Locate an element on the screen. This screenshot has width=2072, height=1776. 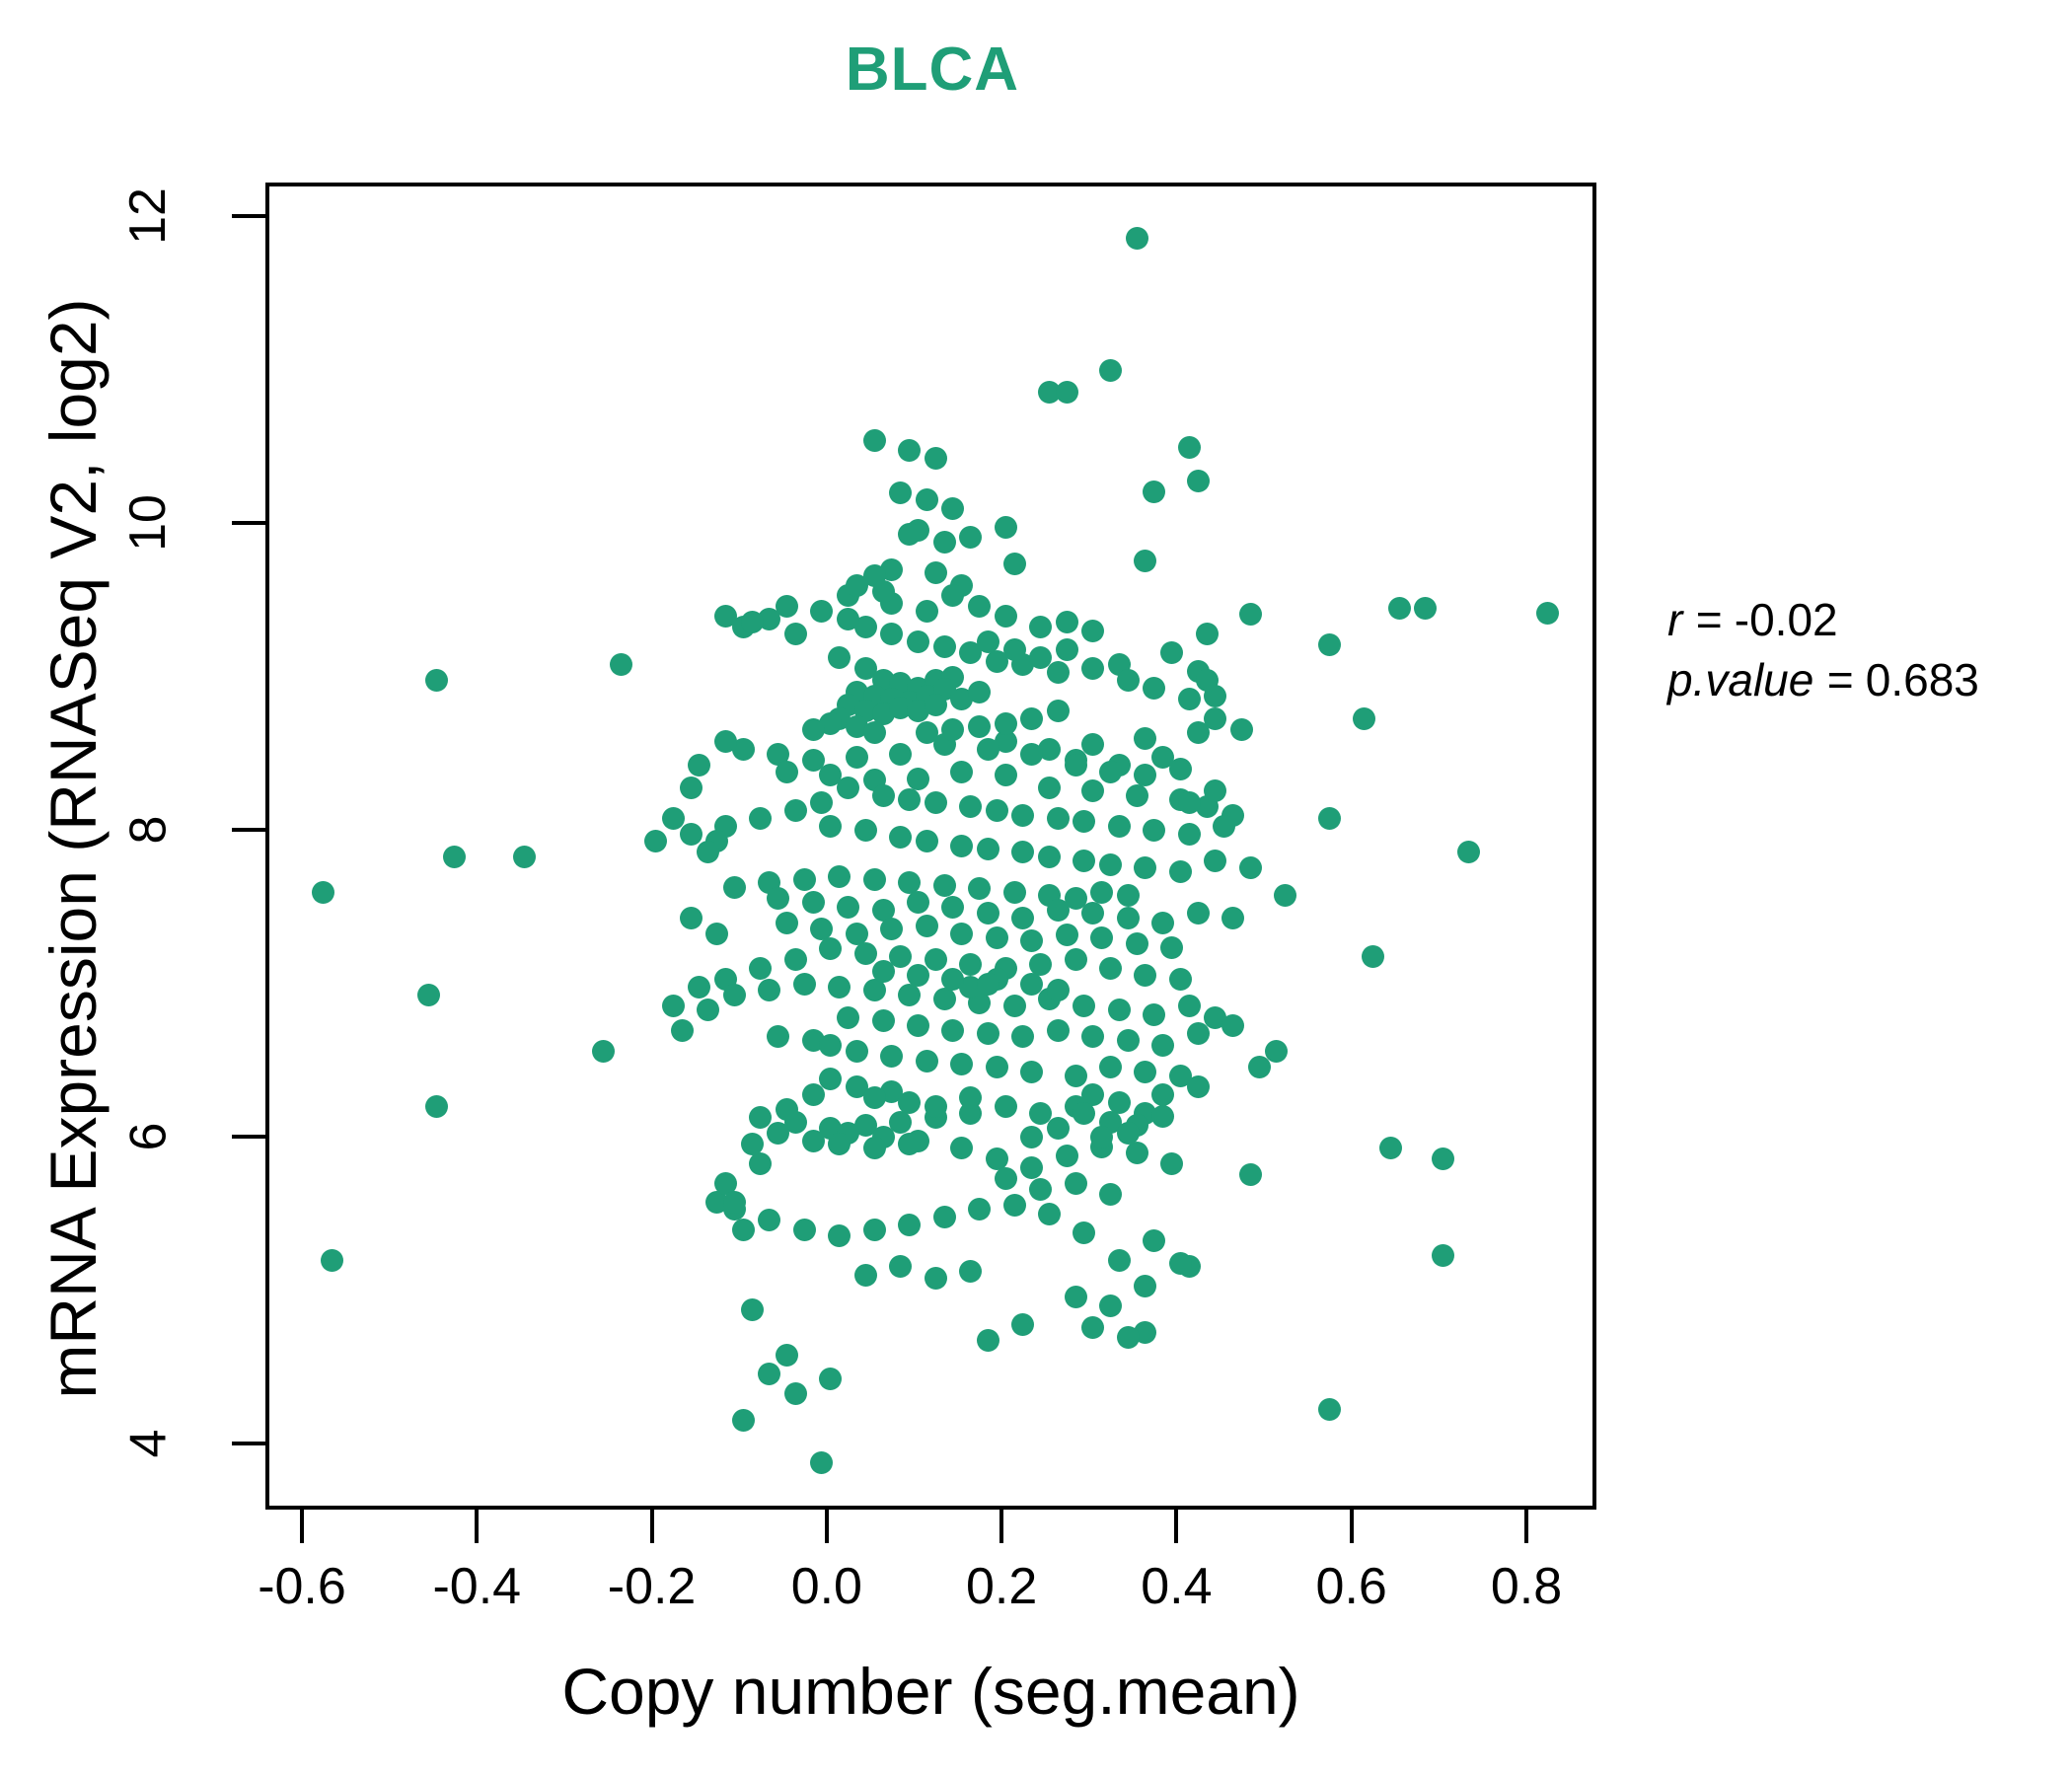
x-tick-label: 0.8 is located at coordinates (1527, 1587).